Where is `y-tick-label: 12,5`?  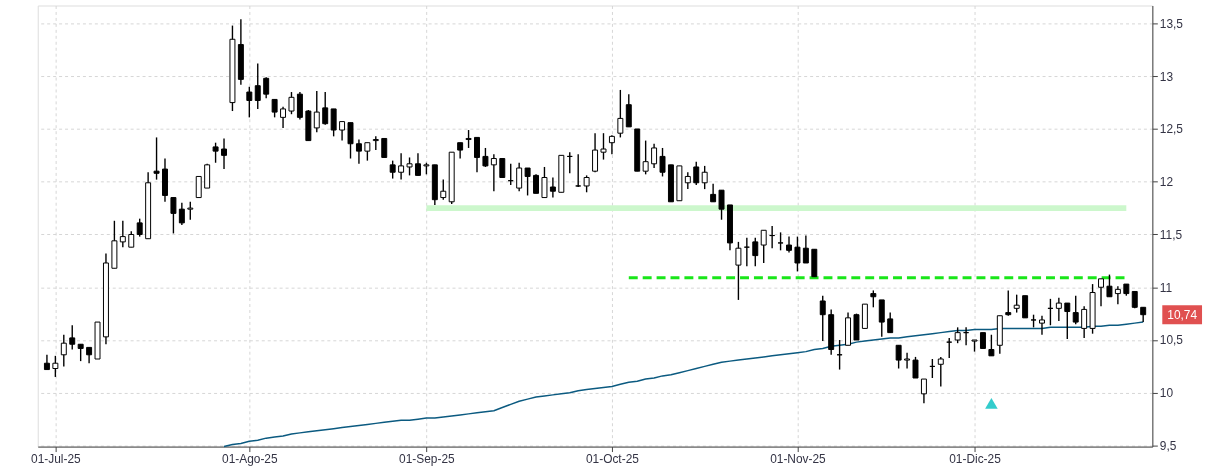
y-tick-label: 12,5 is located at coordinates (1171, 129).